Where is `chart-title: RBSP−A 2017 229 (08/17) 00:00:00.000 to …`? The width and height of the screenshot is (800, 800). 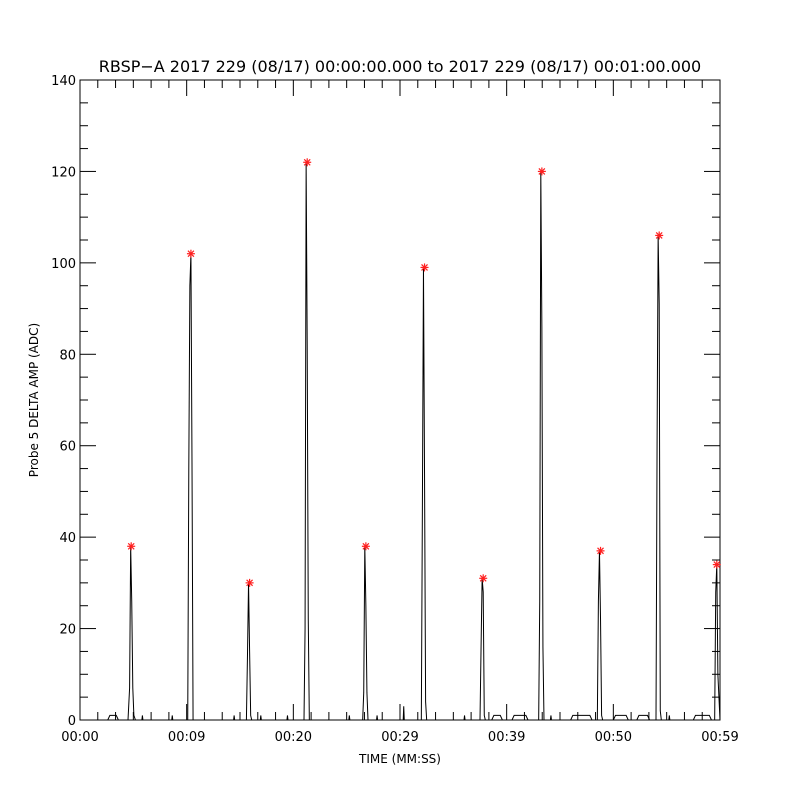 chart-title: RBSP−A 2017 229 (08/17) 00:00:00.000 to … is located at coordinates (400, 66).